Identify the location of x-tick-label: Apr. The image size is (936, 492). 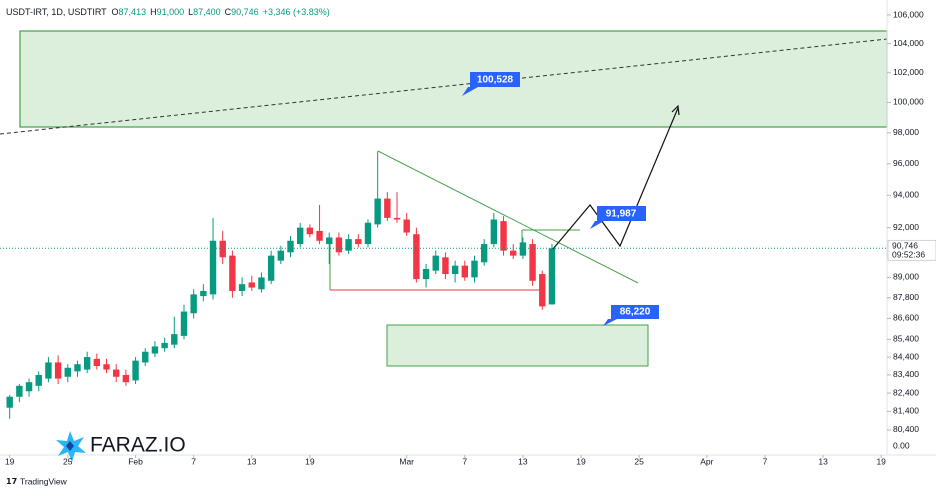
(706, 461).